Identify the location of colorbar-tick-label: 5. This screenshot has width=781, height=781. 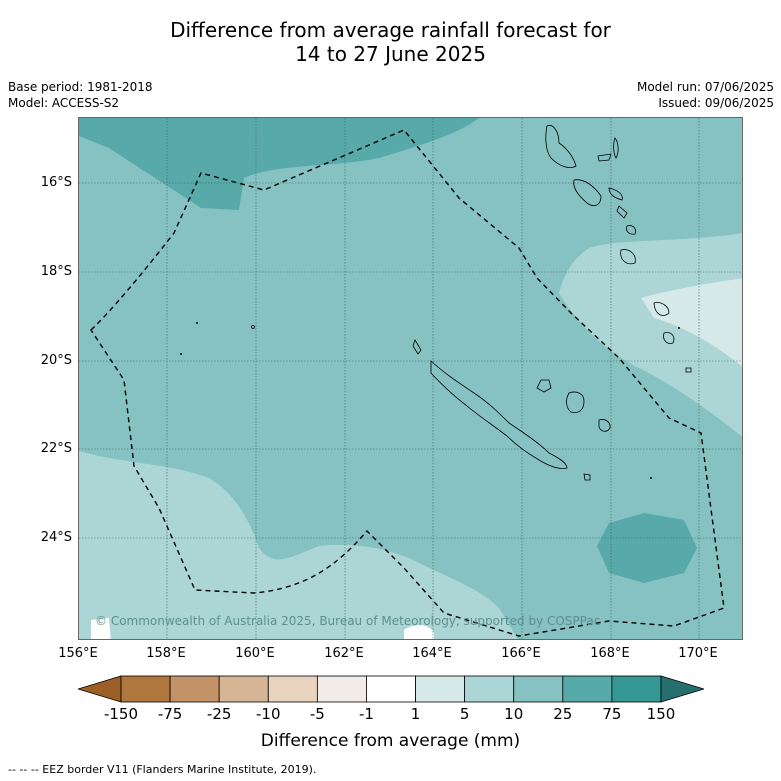
(464, 714).